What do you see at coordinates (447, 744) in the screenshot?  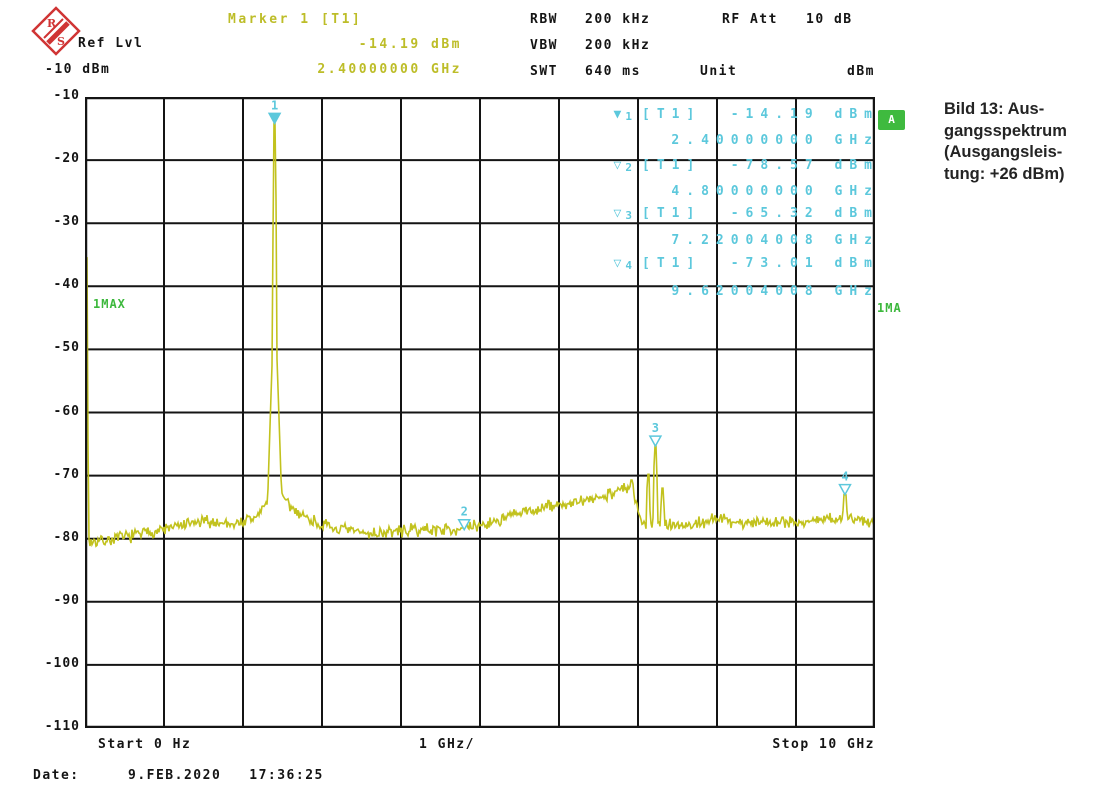 I see `x-axis-scale-label: 1 GHz/` at bounding box center [447, 744].